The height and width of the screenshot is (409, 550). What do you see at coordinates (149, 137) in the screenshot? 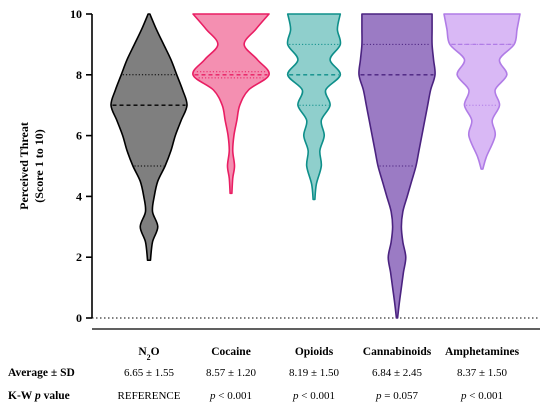
I see `violin-n2o` at bounding box center [149, 137].